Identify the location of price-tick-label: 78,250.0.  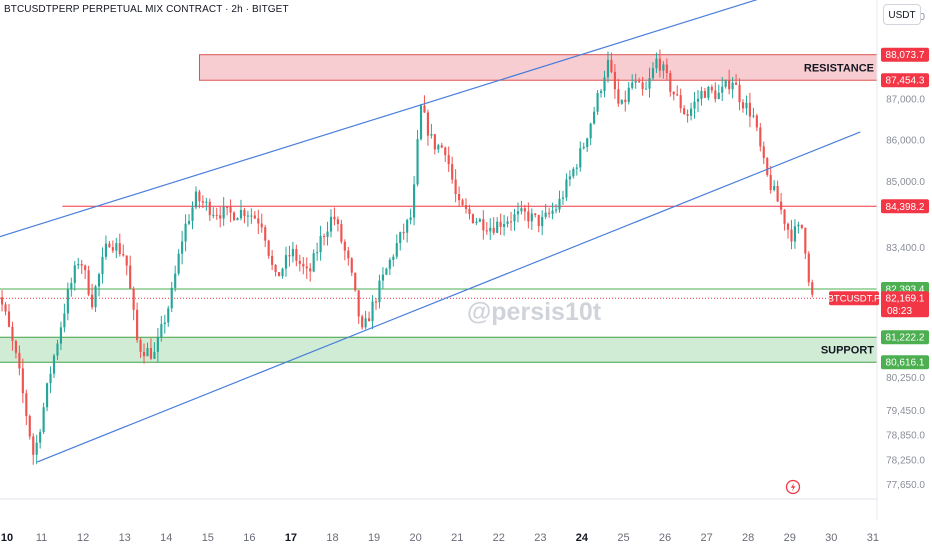
(905, 460).